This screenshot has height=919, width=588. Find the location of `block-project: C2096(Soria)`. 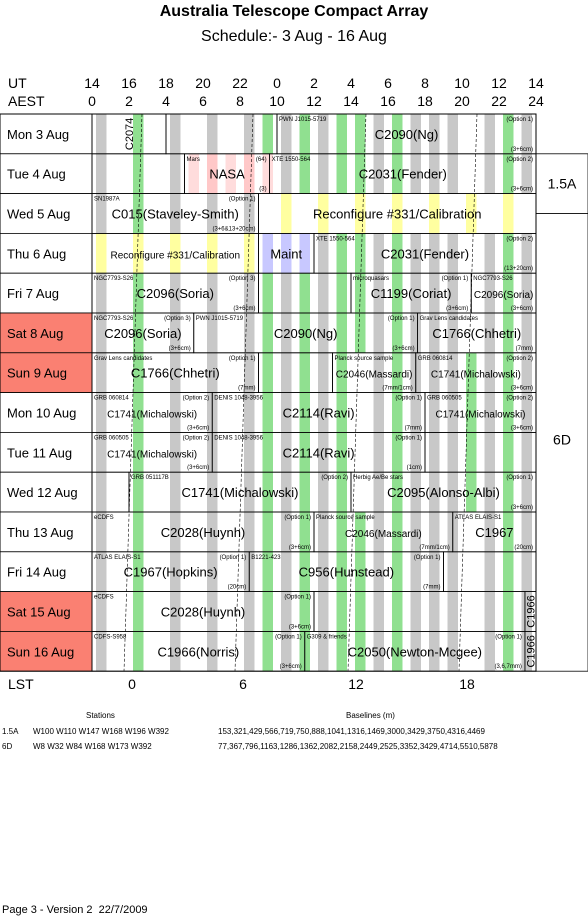

block-project: C2096(Soria) is located at coordinates (175, 293).